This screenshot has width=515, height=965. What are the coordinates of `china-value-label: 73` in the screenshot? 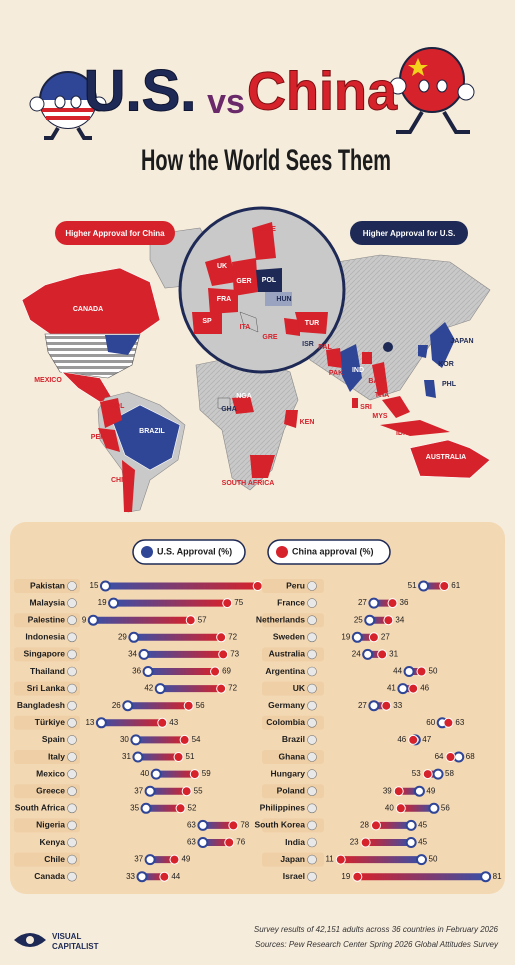 It's located at (234, 654).